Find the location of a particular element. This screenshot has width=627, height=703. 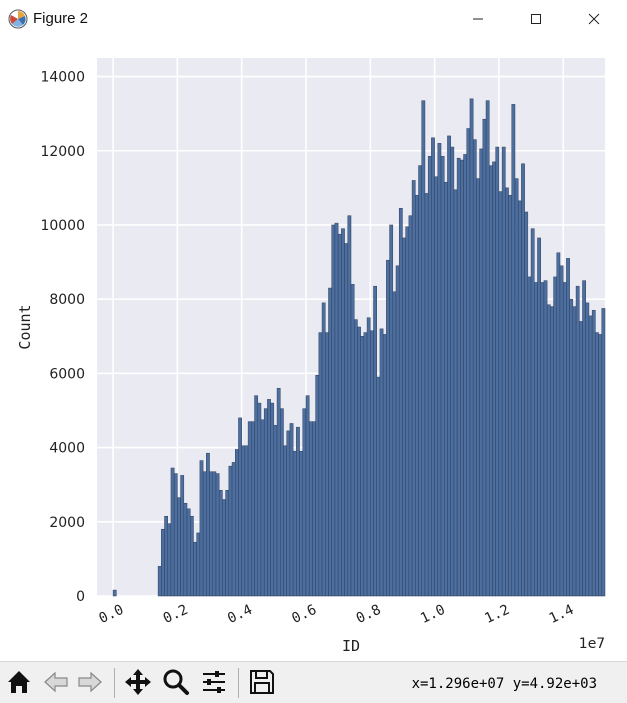

close-icon is located at coordinates (594, 19).